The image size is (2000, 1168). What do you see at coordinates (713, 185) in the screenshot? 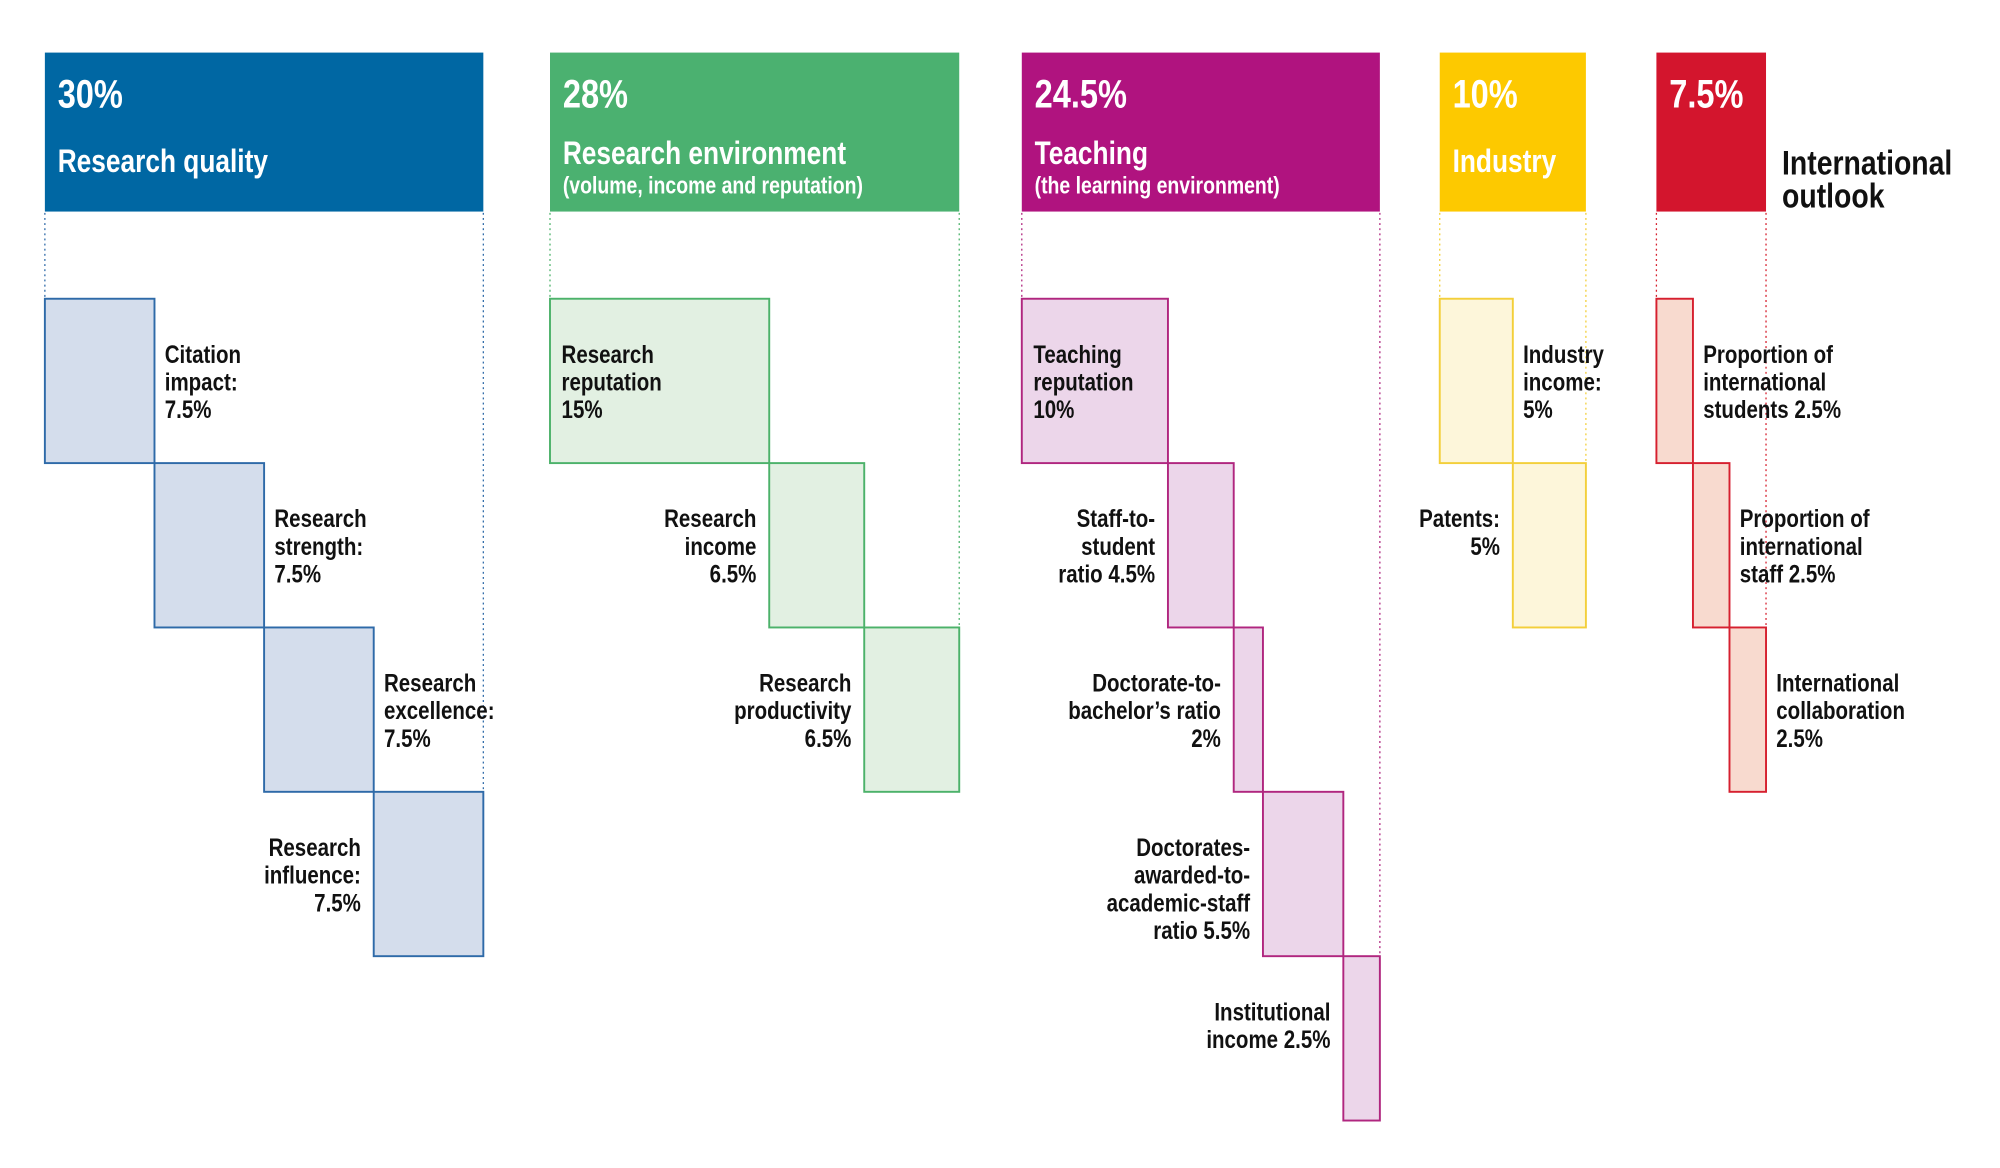
I see `group-subtitle: (volume, income and reputation)` at bounding box center [713, 185].